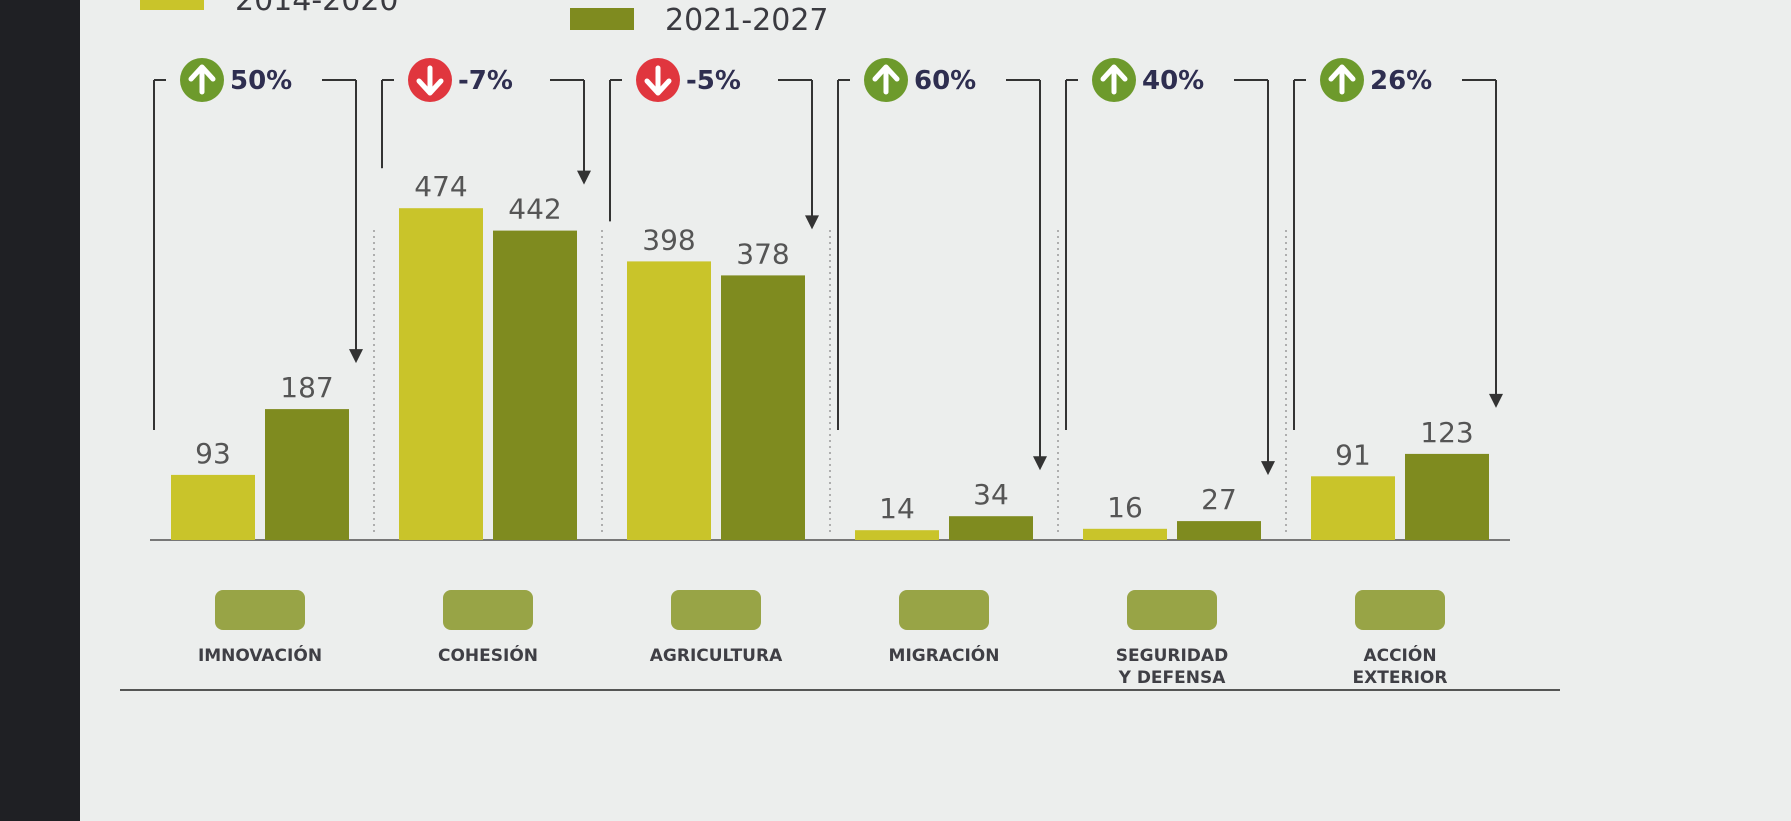 The image size is (1791, 821). I want to click on change-label: 60%, so click(945, 81).